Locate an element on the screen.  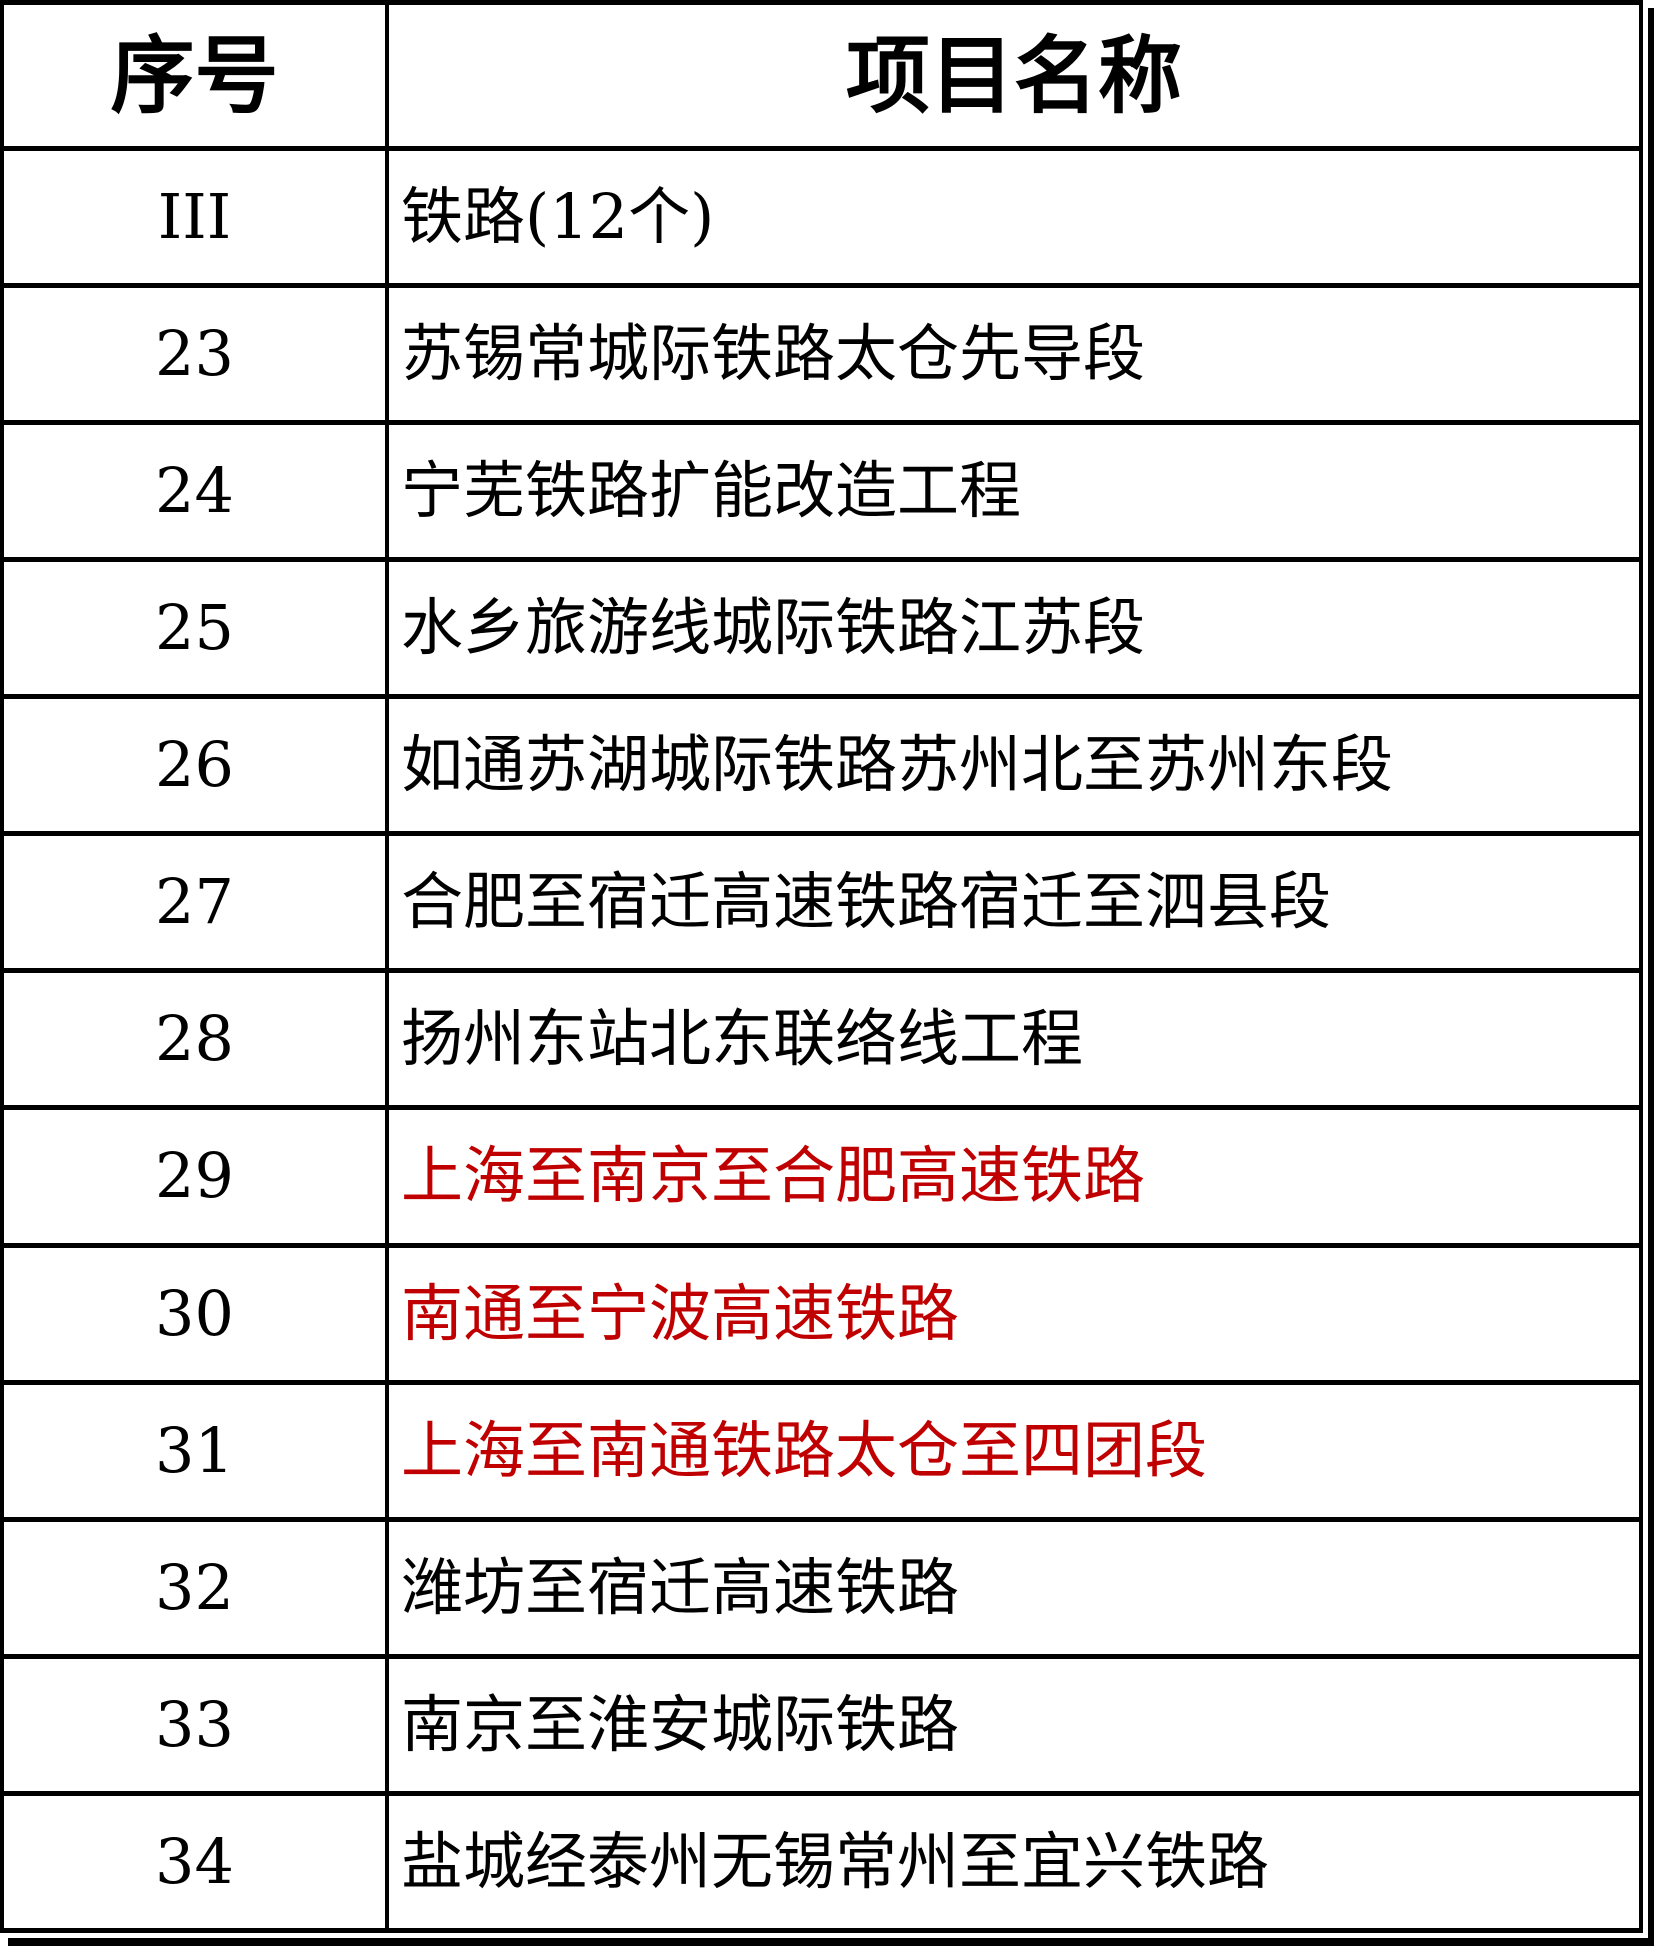
project-name-cell: 合肥至宿迁高速铁路宿迁至泗县段 is located at coordinates (1014, 902).